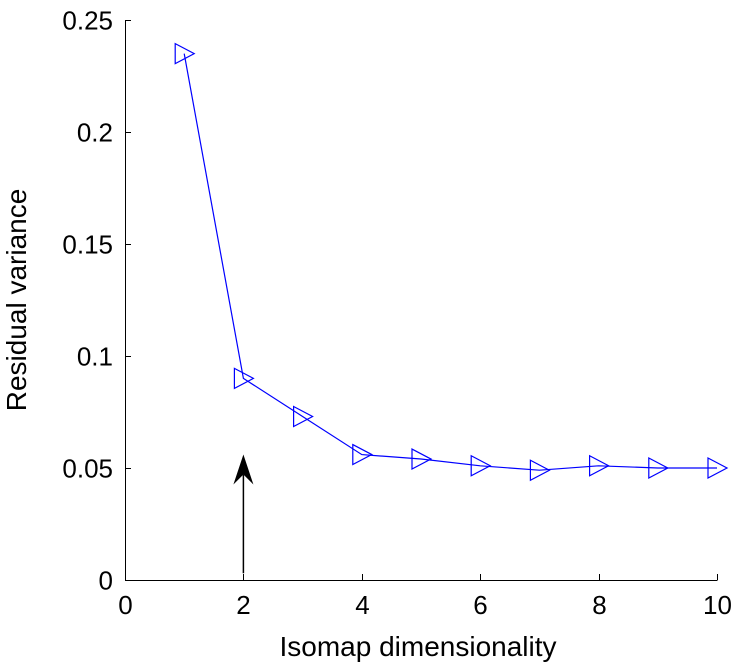 The width and height of the screenshot is (735, 670). Describe the element at coordinates (717, 605) in the screenshot. I see `x-tick-label: 10` at that location.